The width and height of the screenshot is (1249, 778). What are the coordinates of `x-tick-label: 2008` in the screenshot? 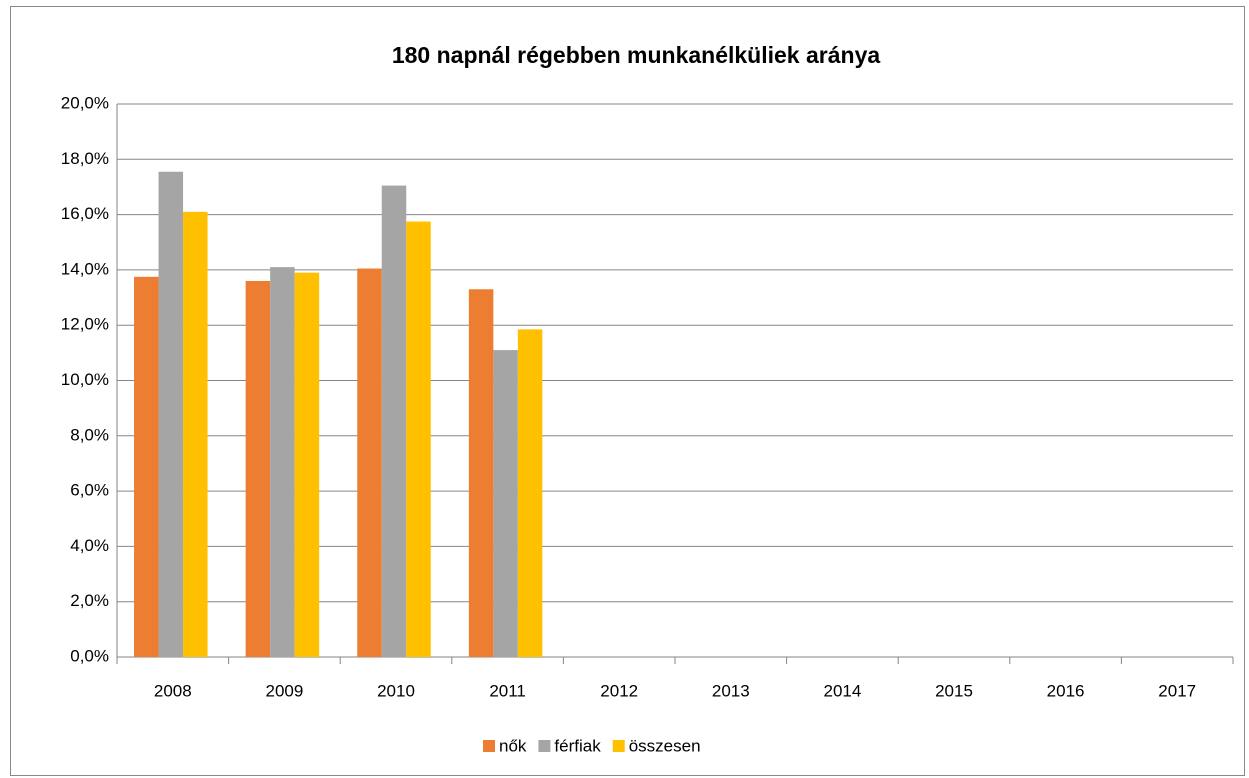 It's located at (173, 690).